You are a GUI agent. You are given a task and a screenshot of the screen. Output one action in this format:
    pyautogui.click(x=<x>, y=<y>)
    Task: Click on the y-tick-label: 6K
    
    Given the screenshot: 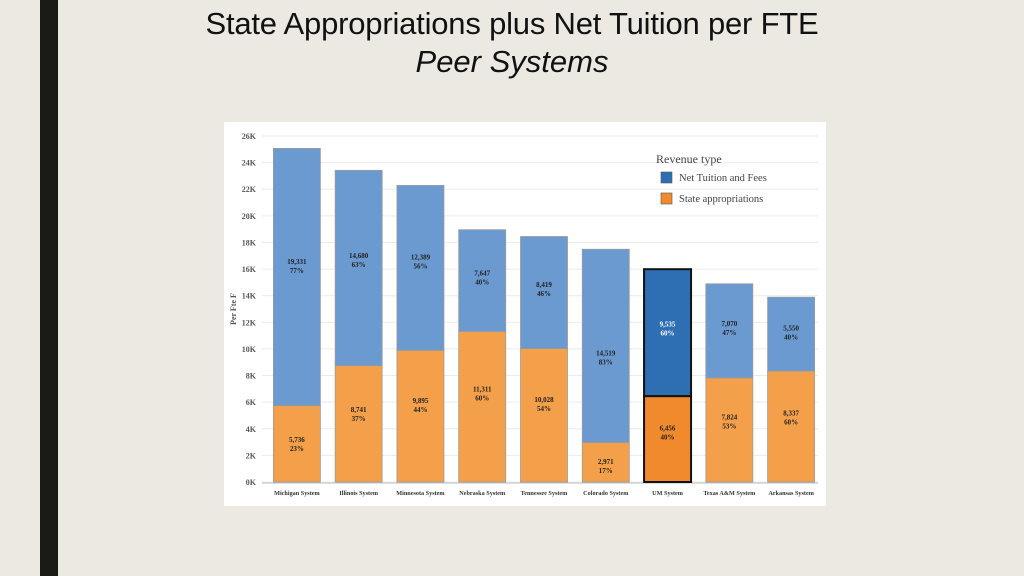 What is the action you would take?
    pyautogui.click(x=251, y=402)
    